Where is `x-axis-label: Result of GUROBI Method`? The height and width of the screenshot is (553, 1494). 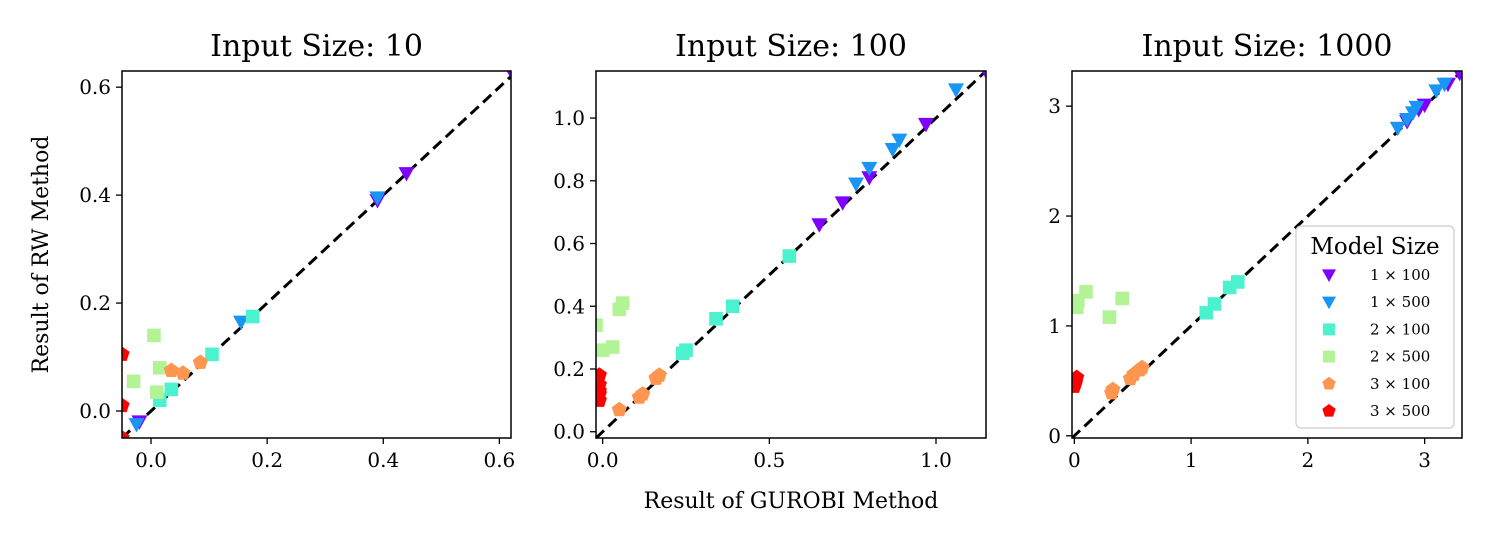
x-axis-label: Result of GUROBI Method is located at coordinates (791, 501).